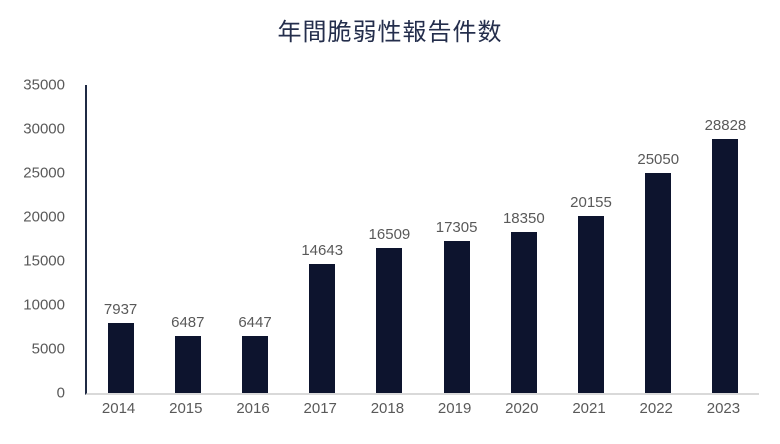 Image resolution: width=780 pixels, height=444 pixels. What do you see at coordinates (253, 408) in the screenshot?
I see `x-tick-label-2016: 2016` at bounding box center [253, 408].